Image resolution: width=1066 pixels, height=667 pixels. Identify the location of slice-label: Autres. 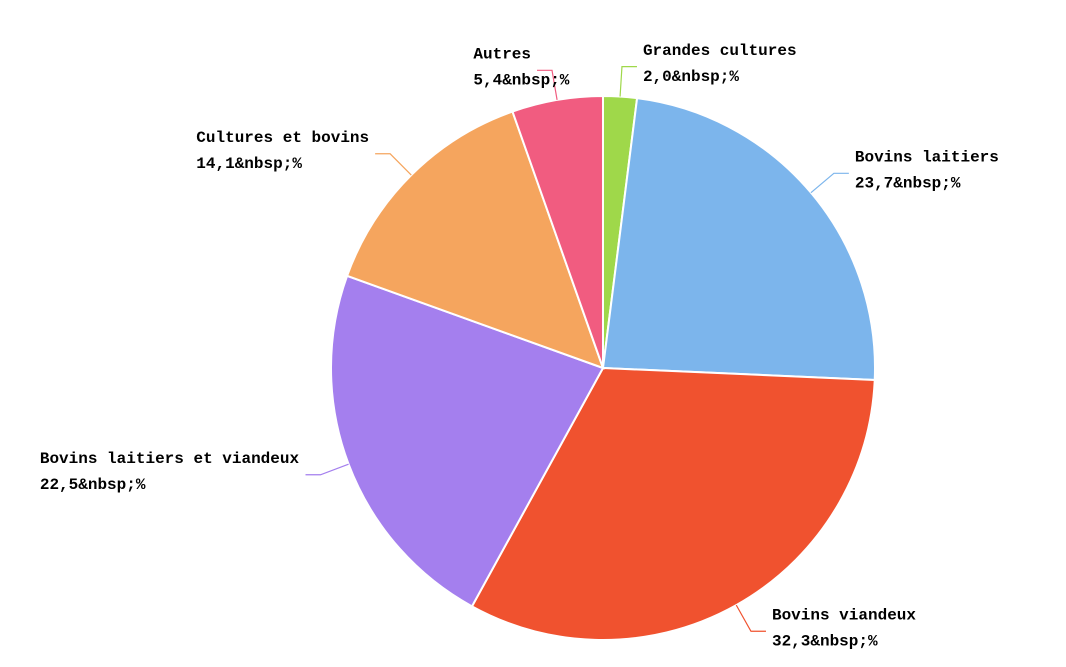
(502, 55).